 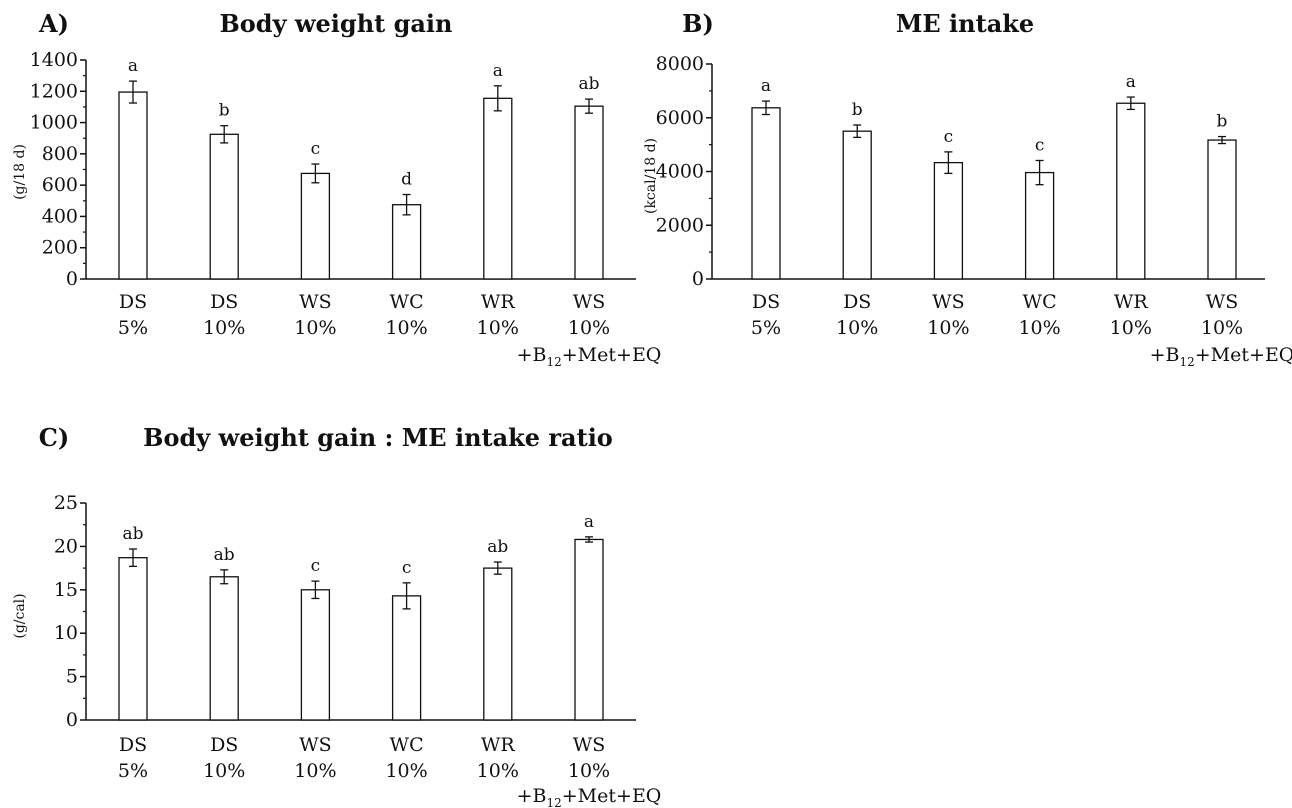 I want to click on chart-title: ME intake, so click(x=965, y=23).